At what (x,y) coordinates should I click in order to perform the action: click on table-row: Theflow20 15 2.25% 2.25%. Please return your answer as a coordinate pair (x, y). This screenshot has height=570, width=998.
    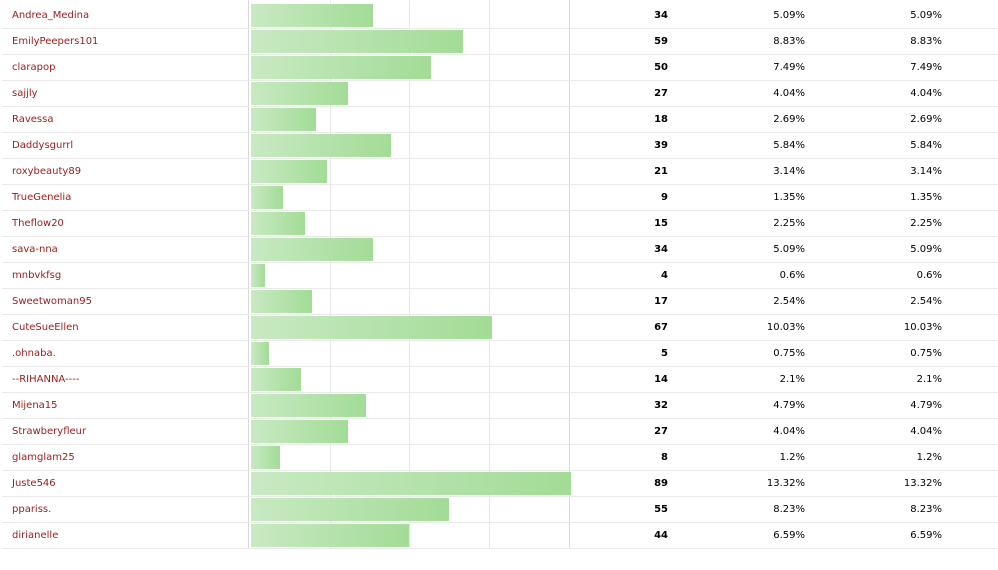
    Looking at the image, I should click on (500, 224).